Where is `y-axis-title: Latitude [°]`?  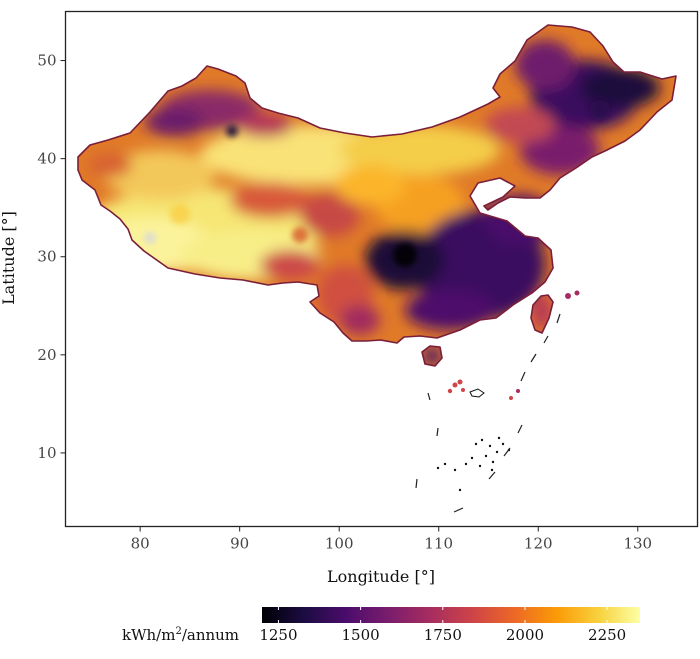 y-axis-title: Latitude [°] is located at coordinates (9, 258).